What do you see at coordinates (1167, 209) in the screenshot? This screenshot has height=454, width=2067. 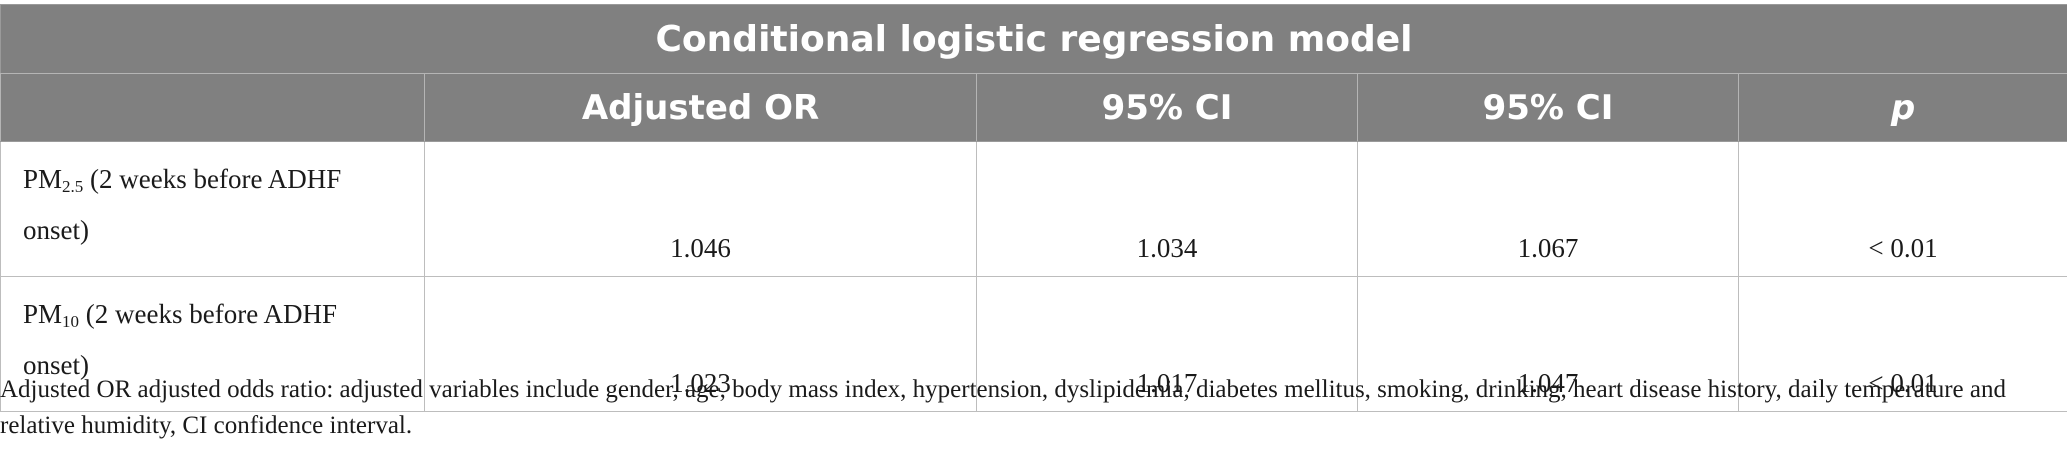 I see `cell-ci-lower: 1.034` at bounding box center [1167, 209].